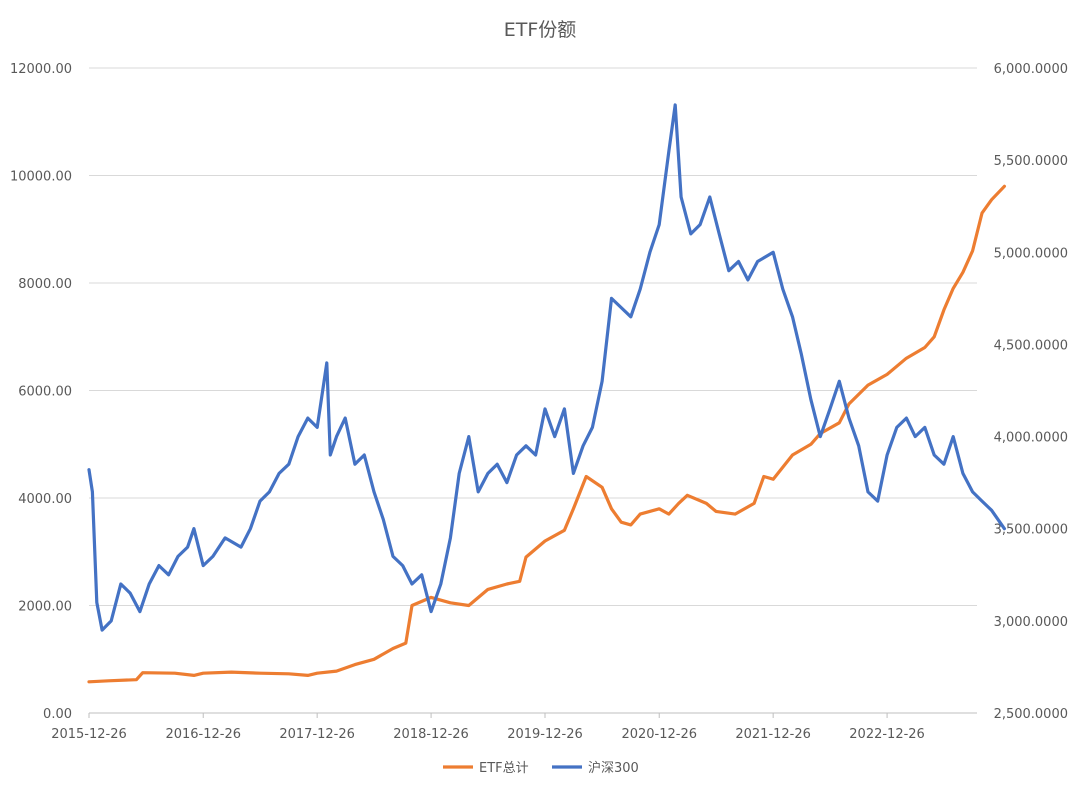  I want to click on left-tick-label: 2000.00, so click(45, 607).